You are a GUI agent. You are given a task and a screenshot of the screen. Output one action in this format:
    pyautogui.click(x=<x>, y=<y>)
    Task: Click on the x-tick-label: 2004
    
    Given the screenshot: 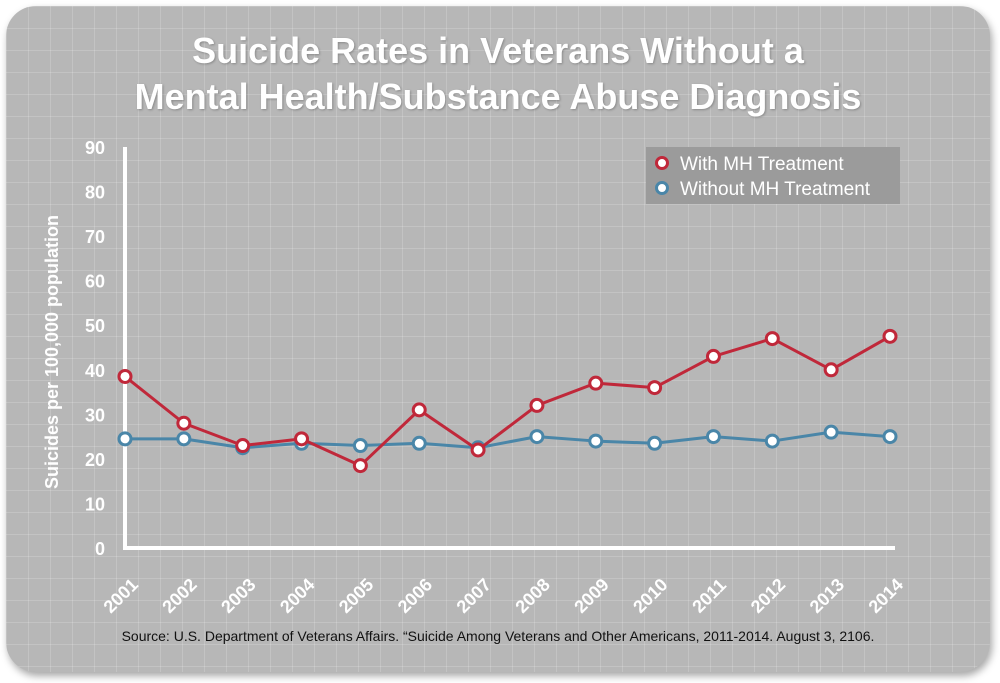 What is the action you would take?
    pyautogui.click(x=297, y=596)
    